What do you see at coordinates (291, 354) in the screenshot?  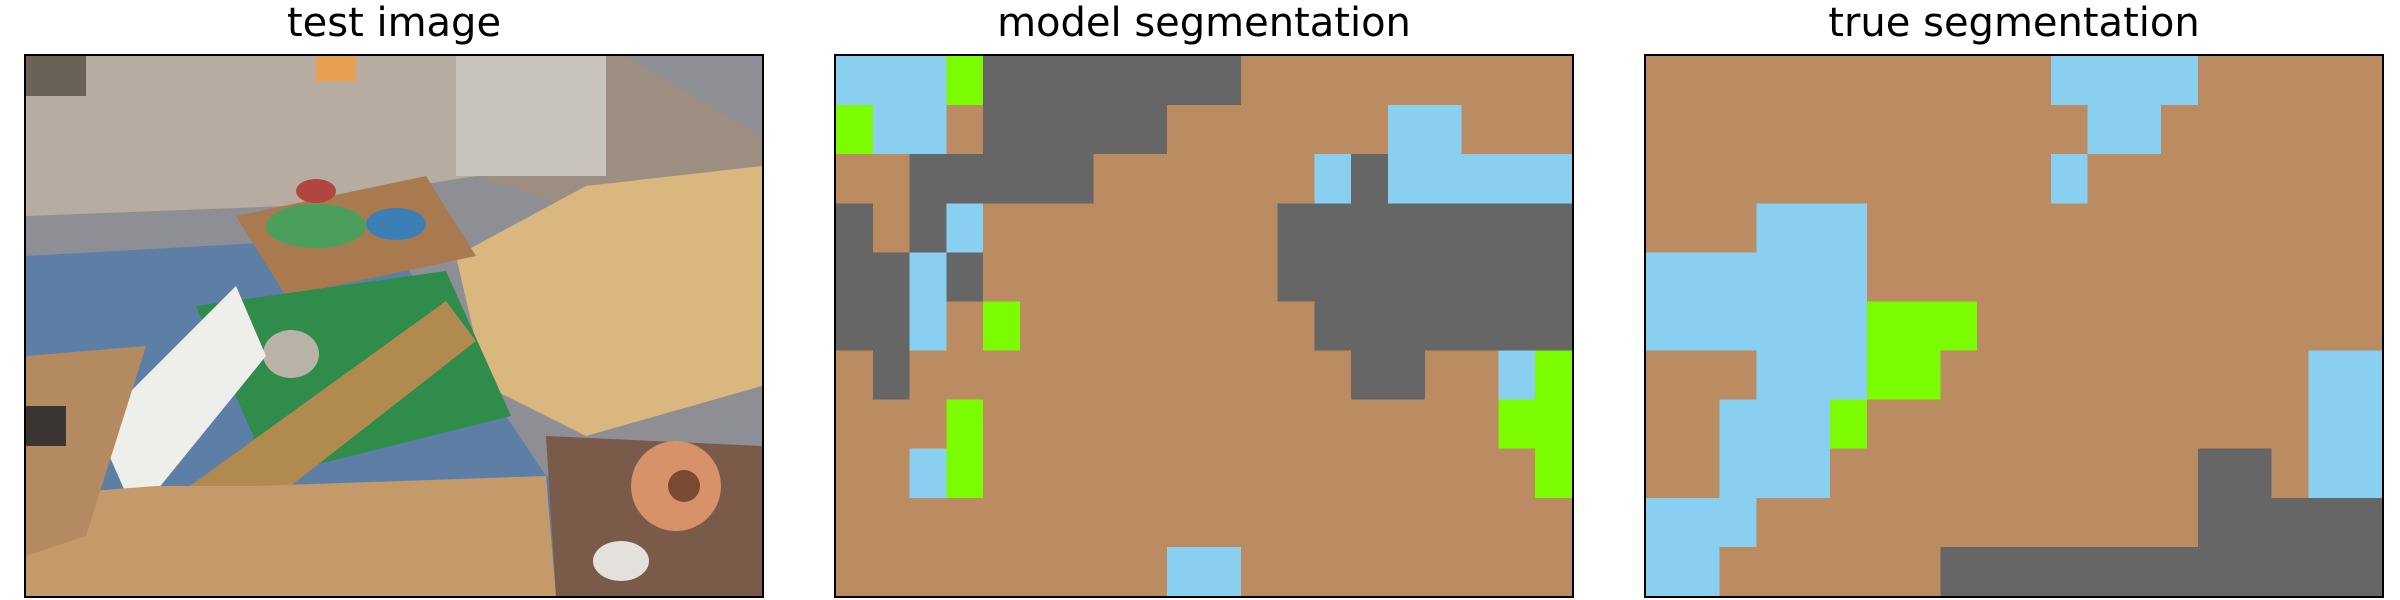 I see `stone-hold` at bounding box center [291, 354].